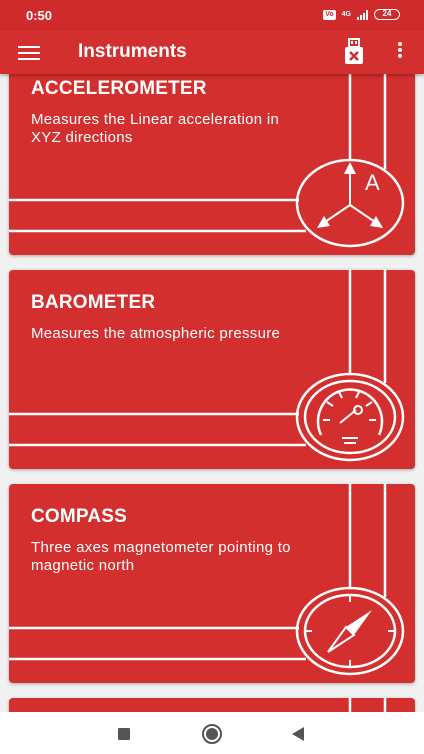  I want to click on card-title: ACCELEROMETER, so click(119, 88).